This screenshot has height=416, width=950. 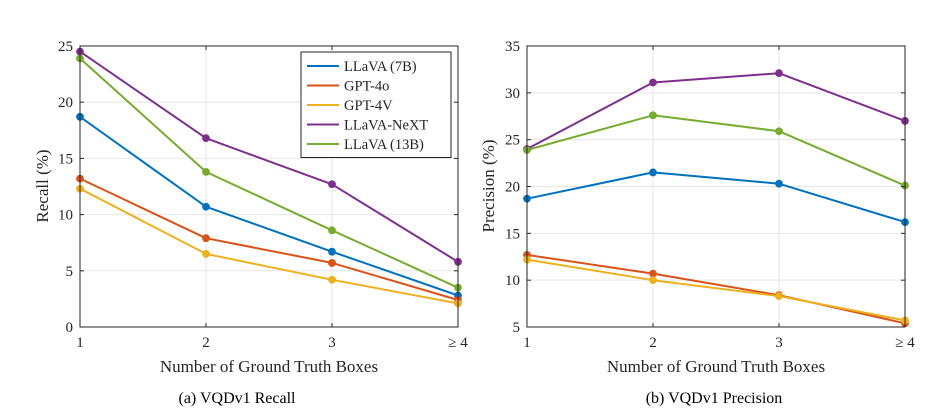 I want to click on legend-label: GPT-4V, so click(x=368, y=106).